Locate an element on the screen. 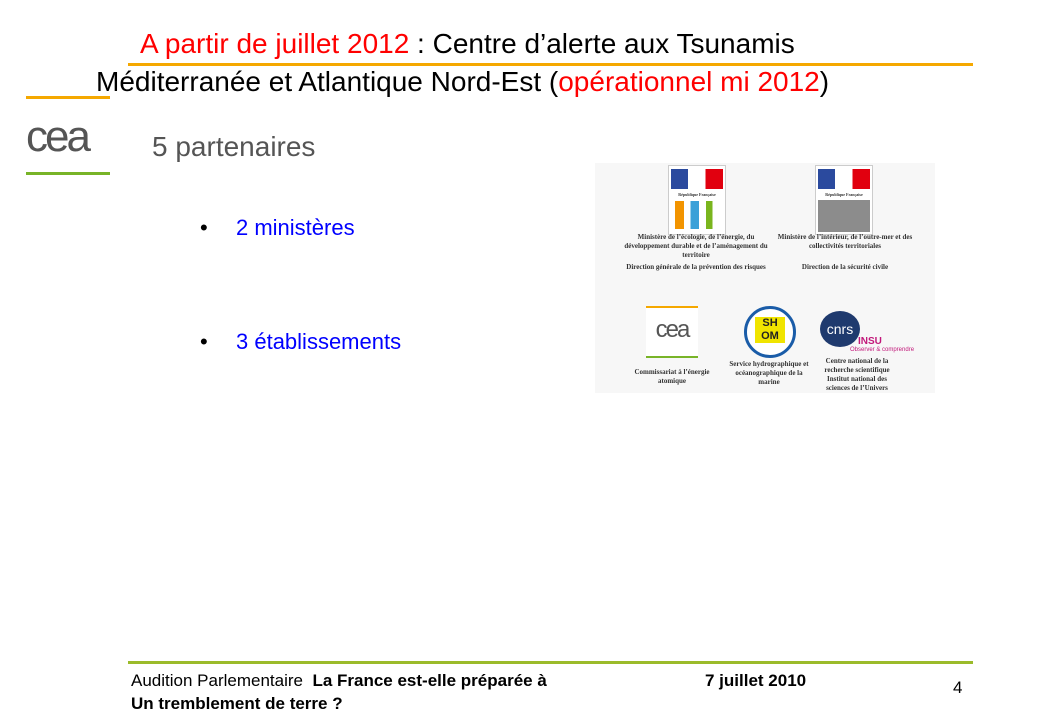  insu-label: INSU is located at coordinates (870, 341).